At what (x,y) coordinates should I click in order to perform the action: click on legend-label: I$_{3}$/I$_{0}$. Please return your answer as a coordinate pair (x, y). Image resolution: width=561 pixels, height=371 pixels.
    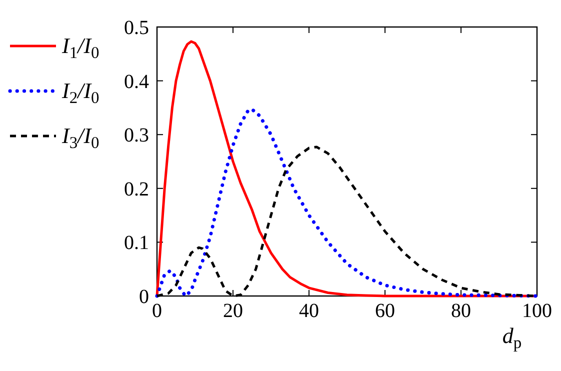
    Looking at the image, I should click on (80, 137).